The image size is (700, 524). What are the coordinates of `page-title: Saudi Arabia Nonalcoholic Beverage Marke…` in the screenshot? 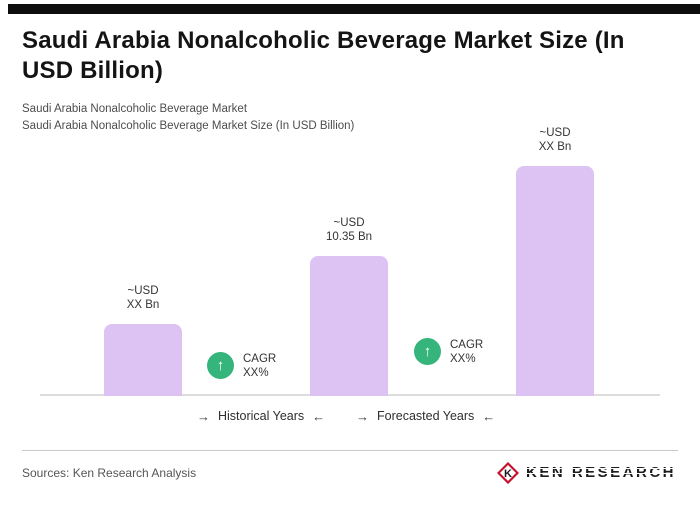 It's located at (323, 56).